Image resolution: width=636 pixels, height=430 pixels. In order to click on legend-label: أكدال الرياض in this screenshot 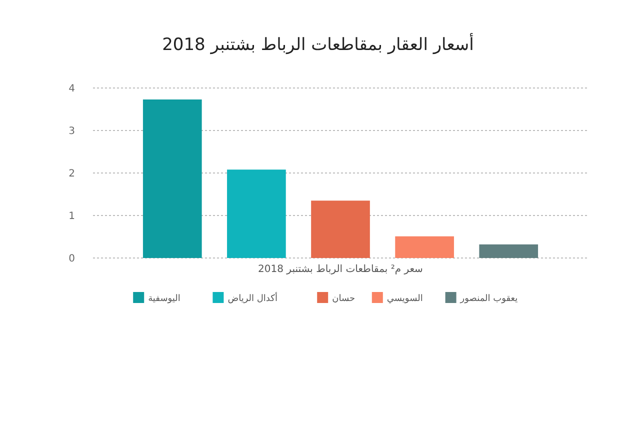, I will do `click(253, 298)`.